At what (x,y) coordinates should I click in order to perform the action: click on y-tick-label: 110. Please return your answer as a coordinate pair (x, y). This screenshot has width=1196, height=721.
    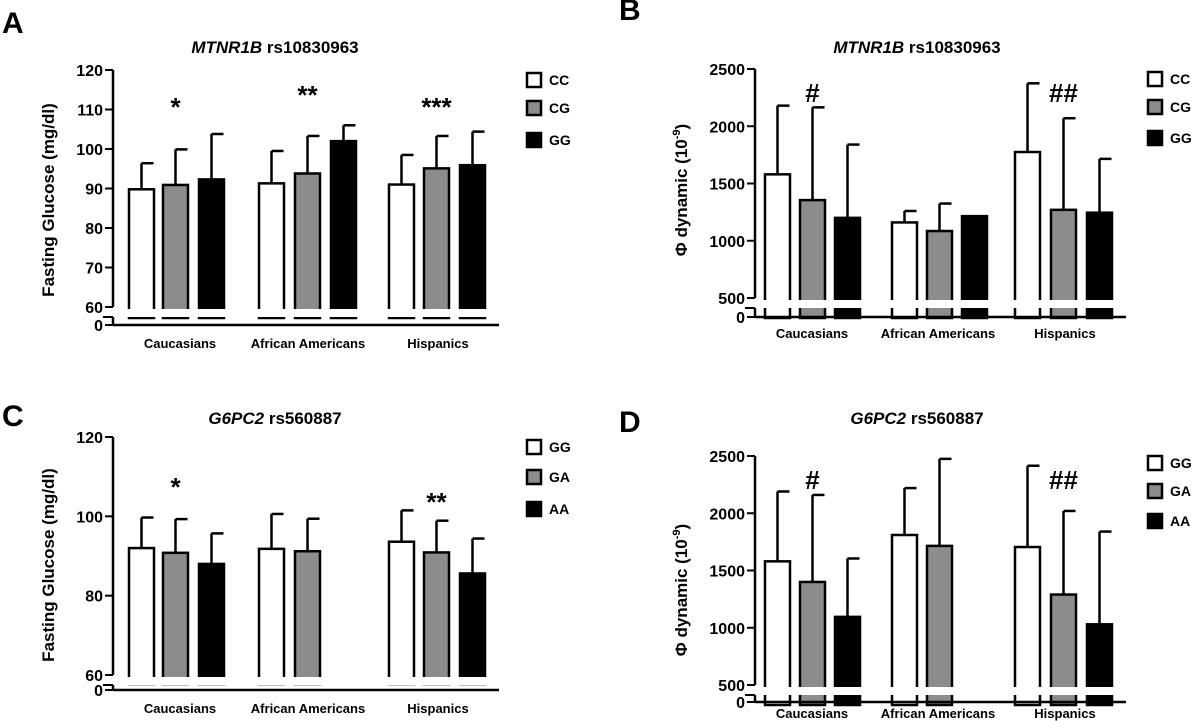
    Looking at the image, I should click on (90, 111).